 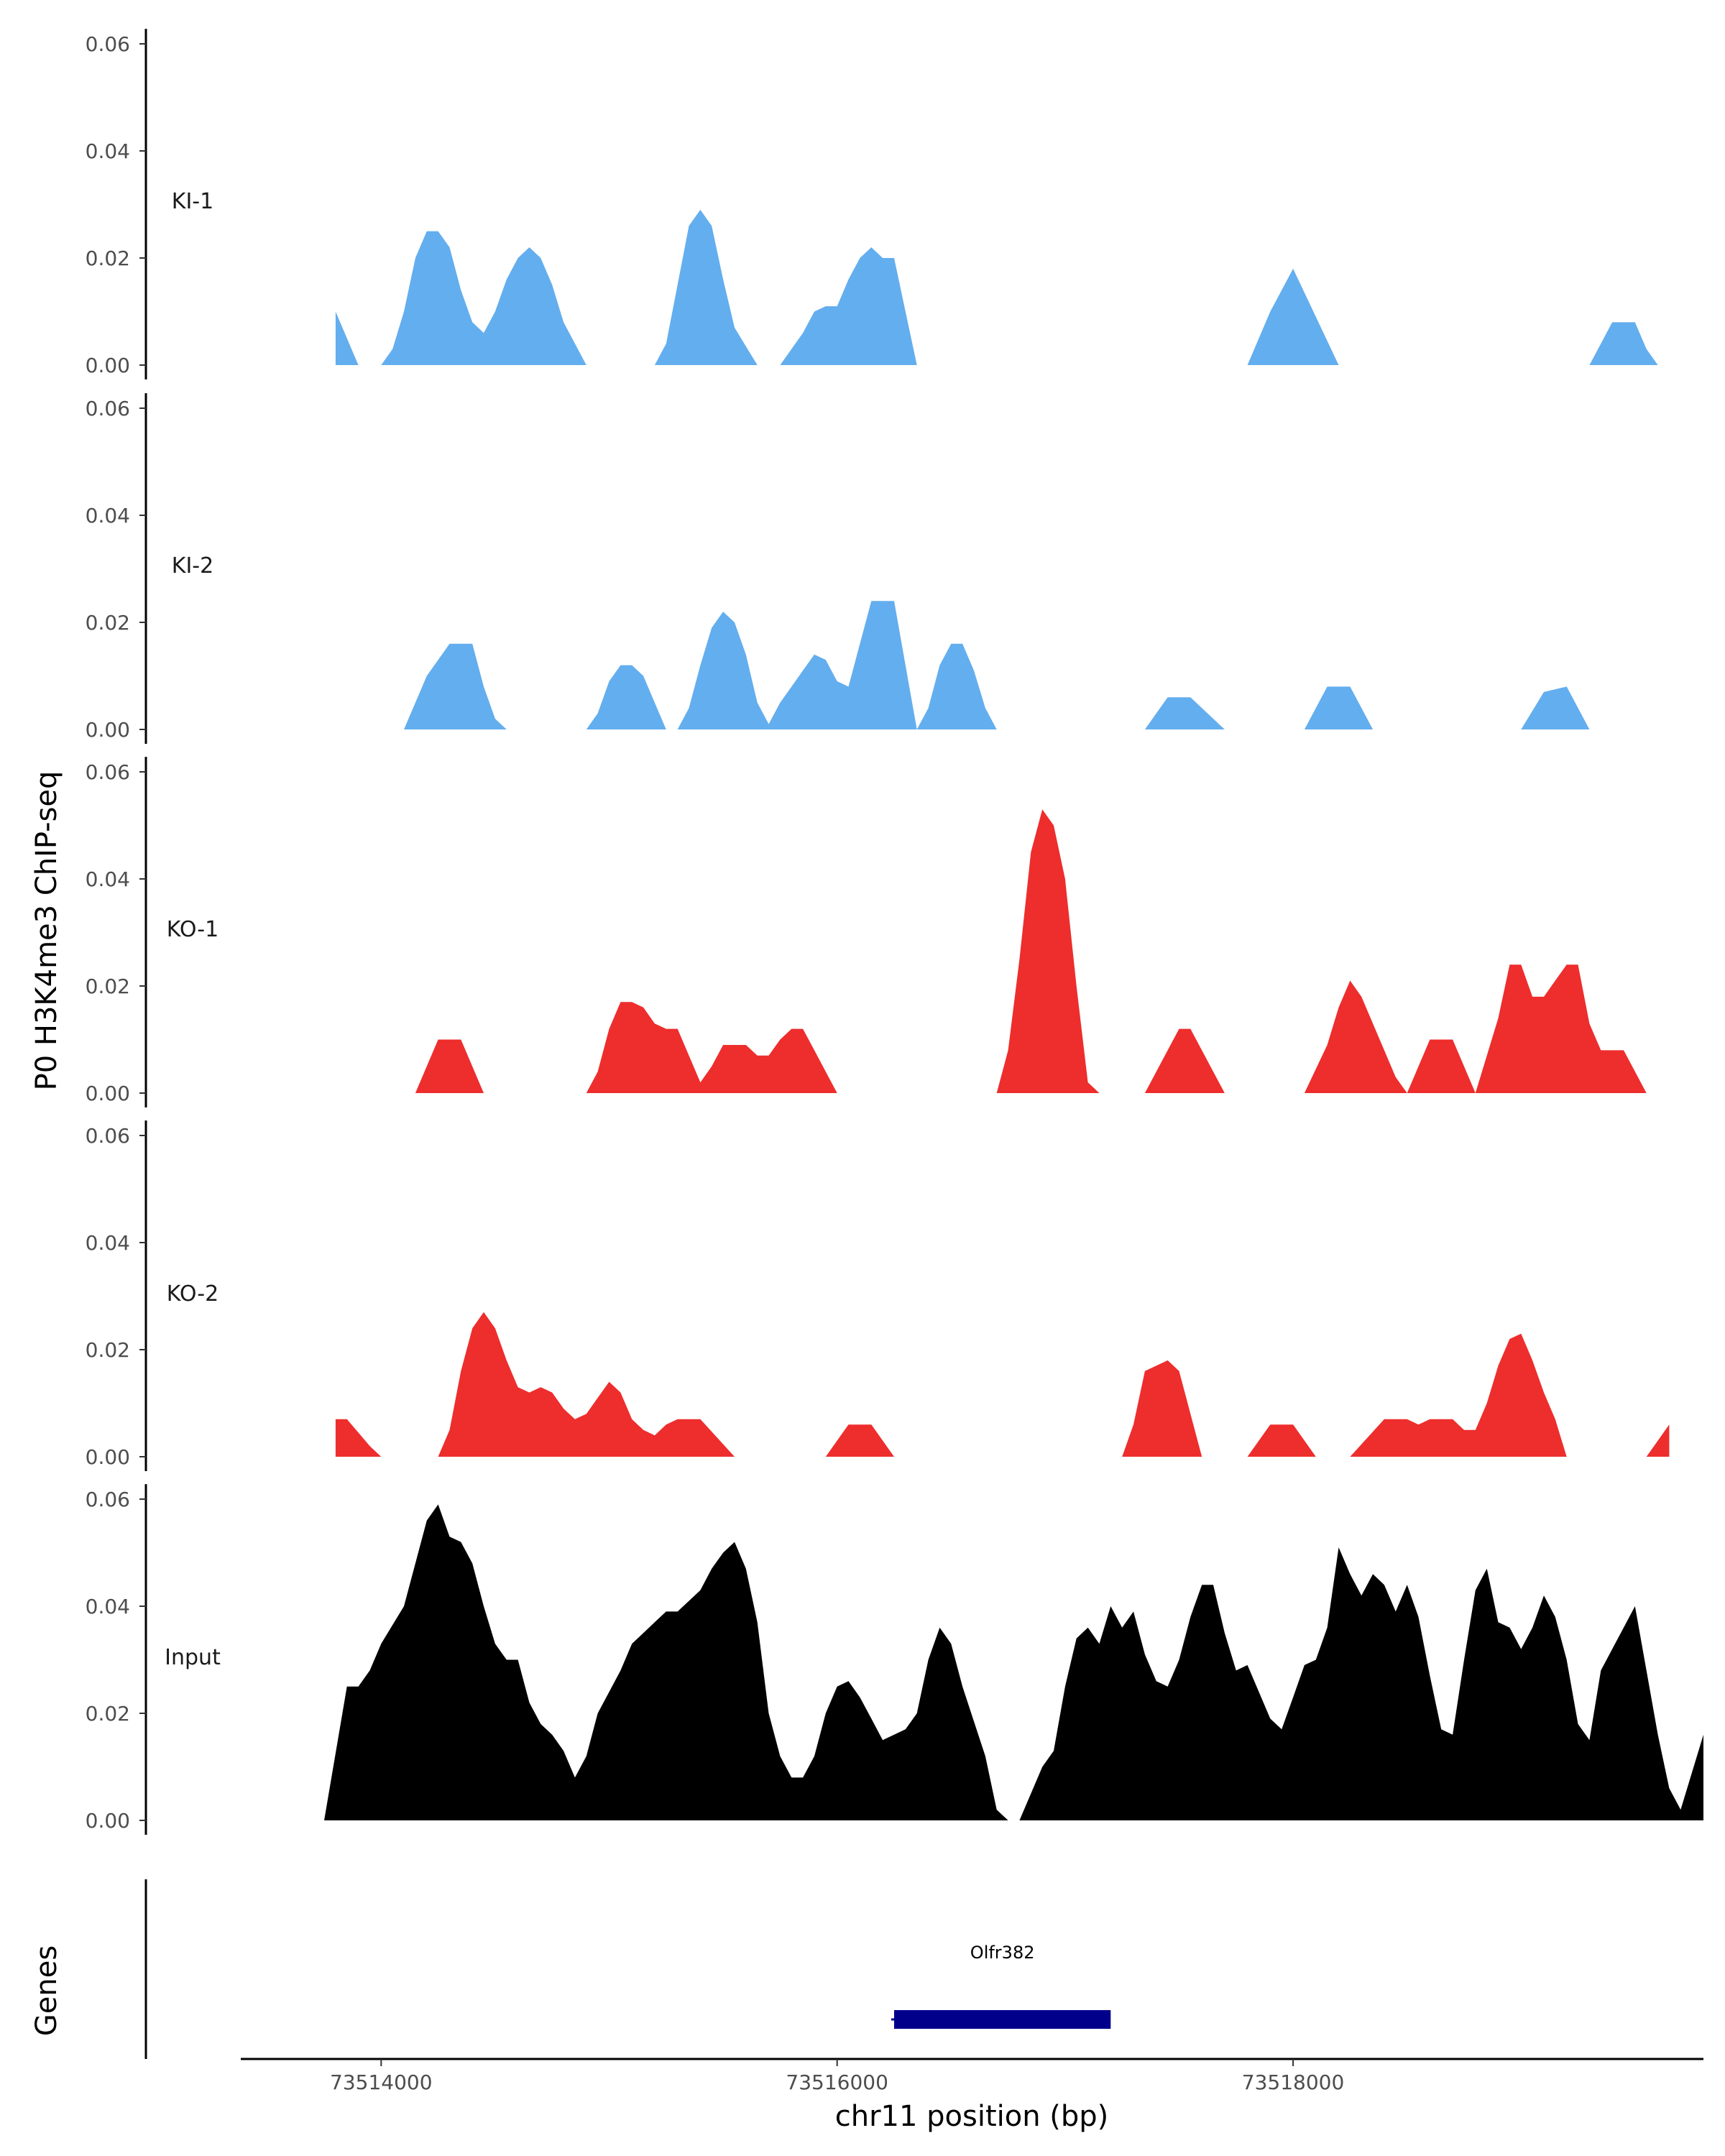 What do you see at coordinates (972, 2076) in the screenshot?
I see `x-axis: 73514000 73516000 73518000` at bounding box center [972, 2076].